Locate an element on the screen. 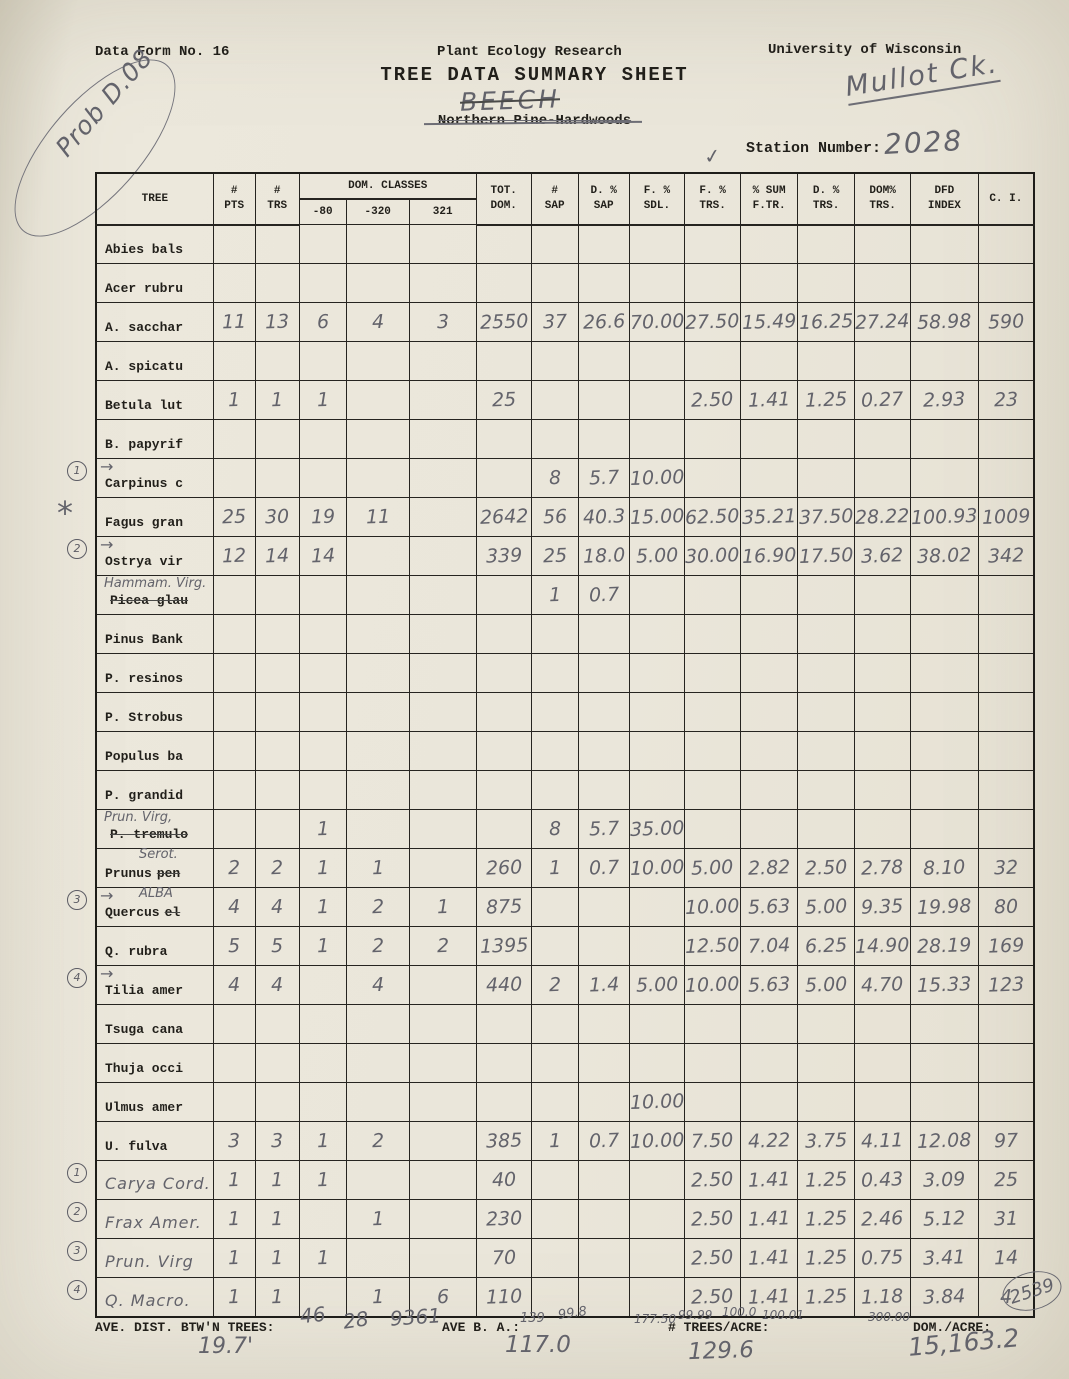 Image resolution: width=1069 pixels, height=1379 pixels. cell-tree: 3 Prun. Virg is located at coordinates (140, 1258).